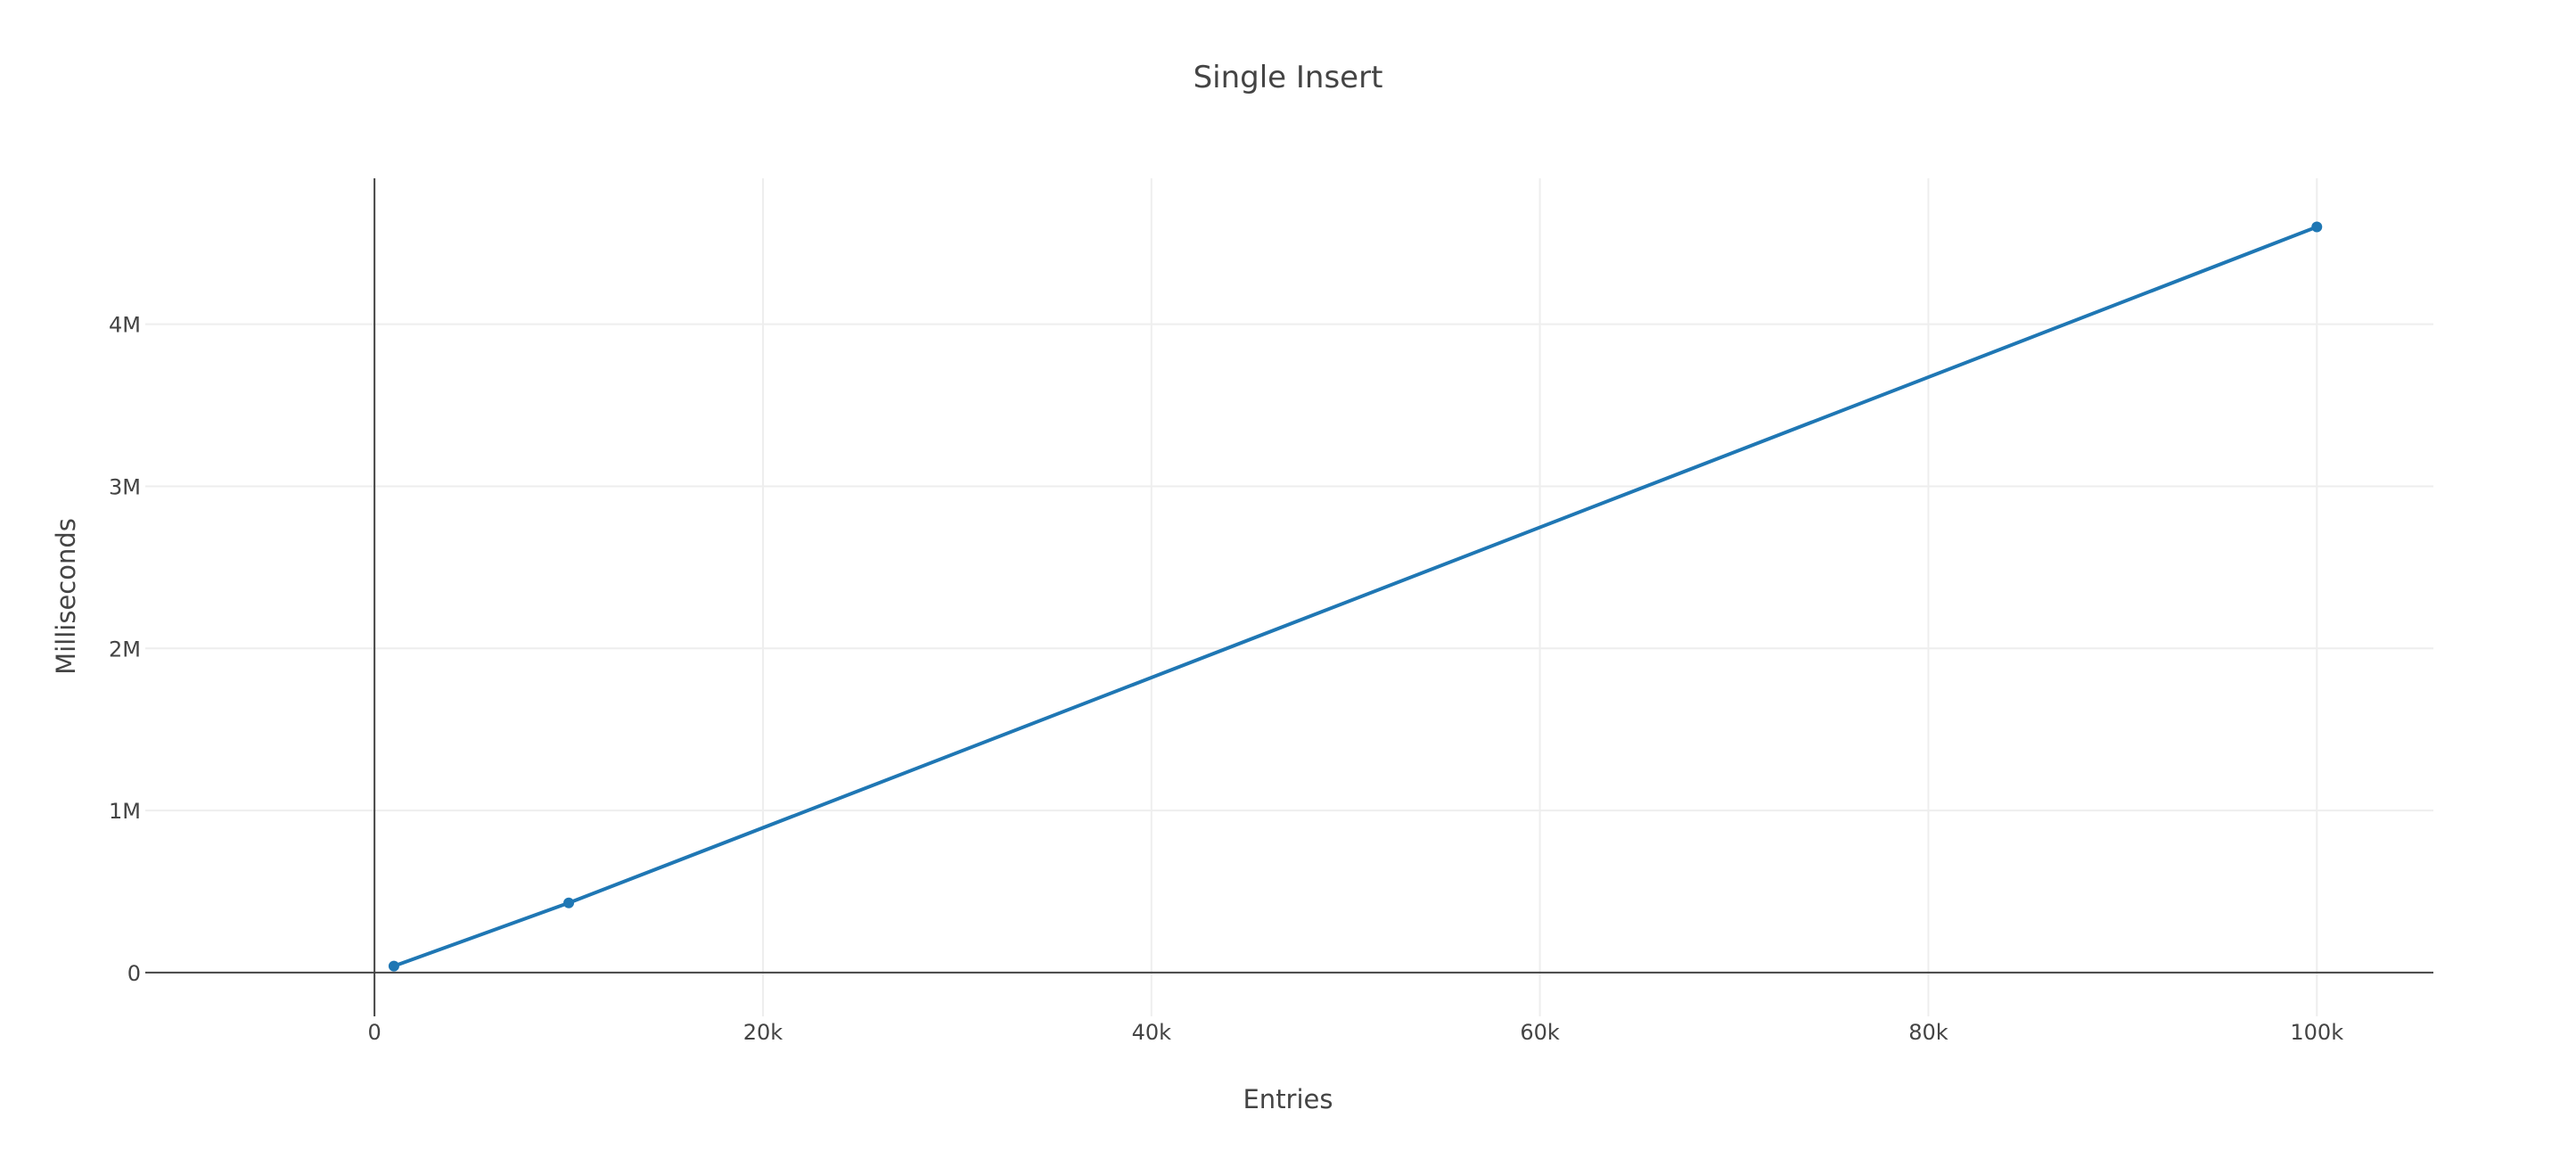 This screenshot has height=1159, width=2576. I want to click on y-tick-label: 3M, so click(125, 486).